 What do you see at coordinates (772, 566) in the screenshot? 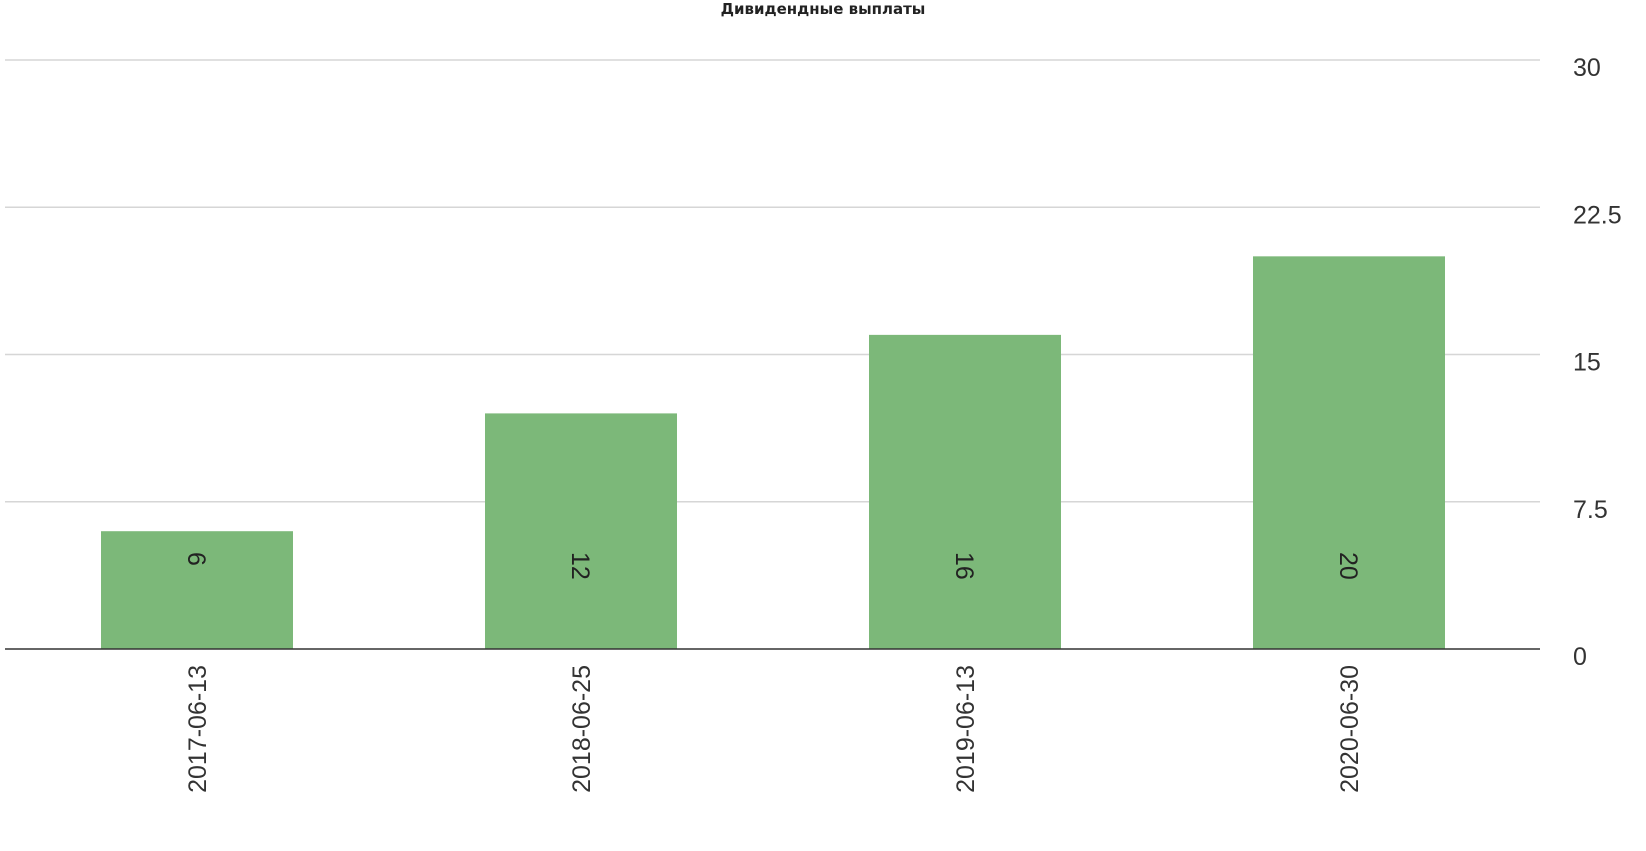
I see `data-labels: 6 12 16 20` at bounding box center [772, 566].